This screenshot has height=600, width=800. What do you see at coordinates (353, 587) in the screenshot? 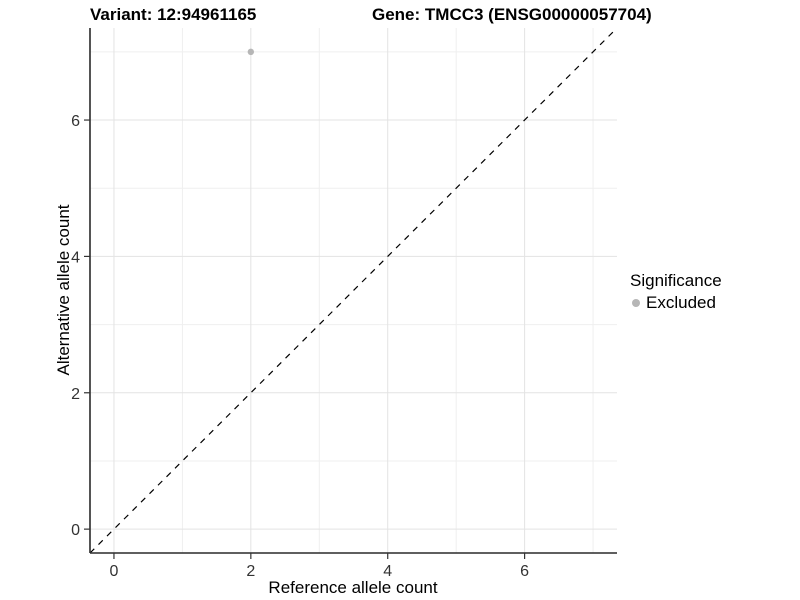
I see `x-axis-label: Reference allele count` at bounding box center [353, 587].